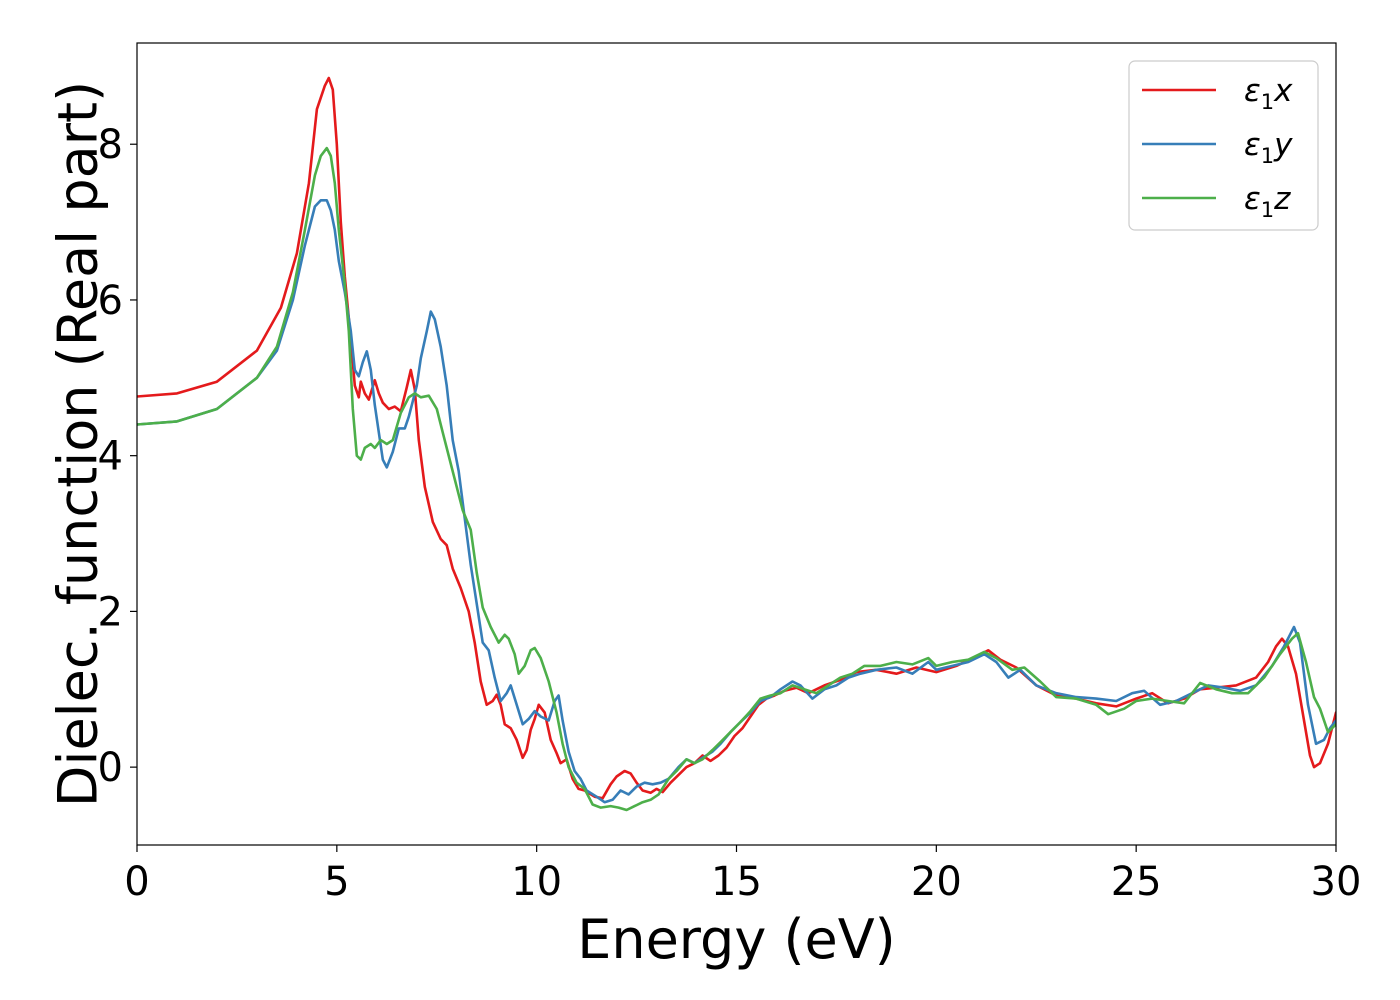  What do you see at coordinates (936, 882) in the screenshot?
I see `x-tick-label: 20` at bounding box center [936, 882].